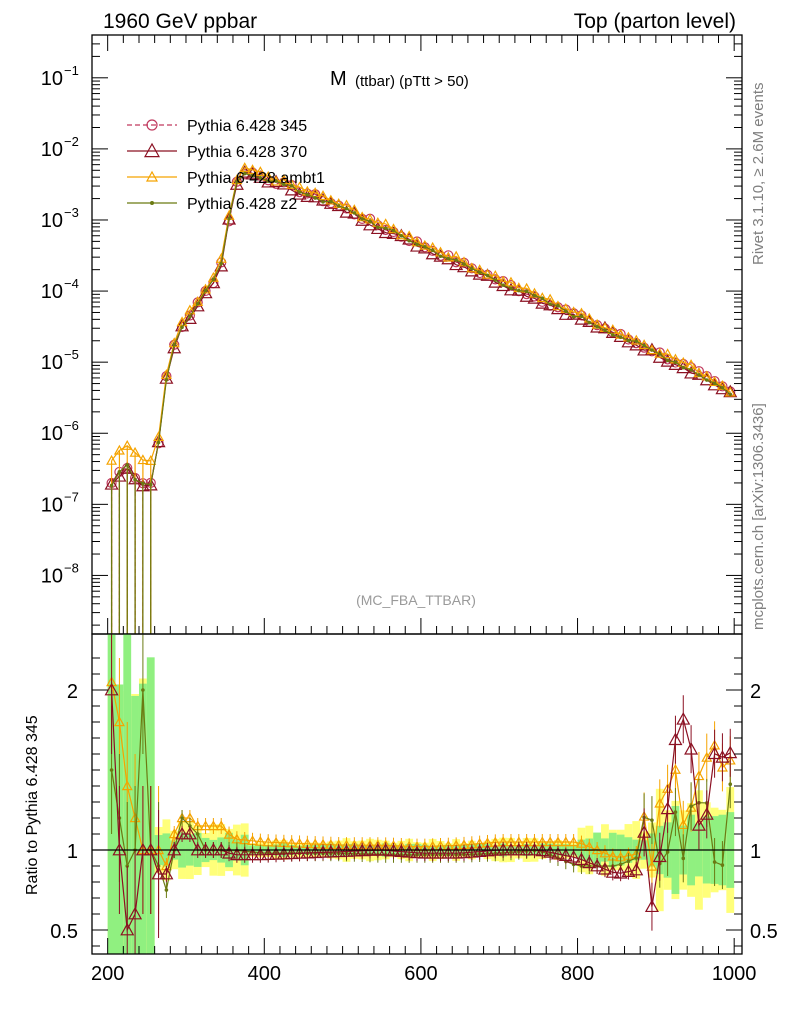 The height and width of the screenshot is (1024, 786). What do you see at coordinates (247, 126) in the screenshot?
I see `legend-label: Pythia 6.428 345` at bounding box center [247, 126].